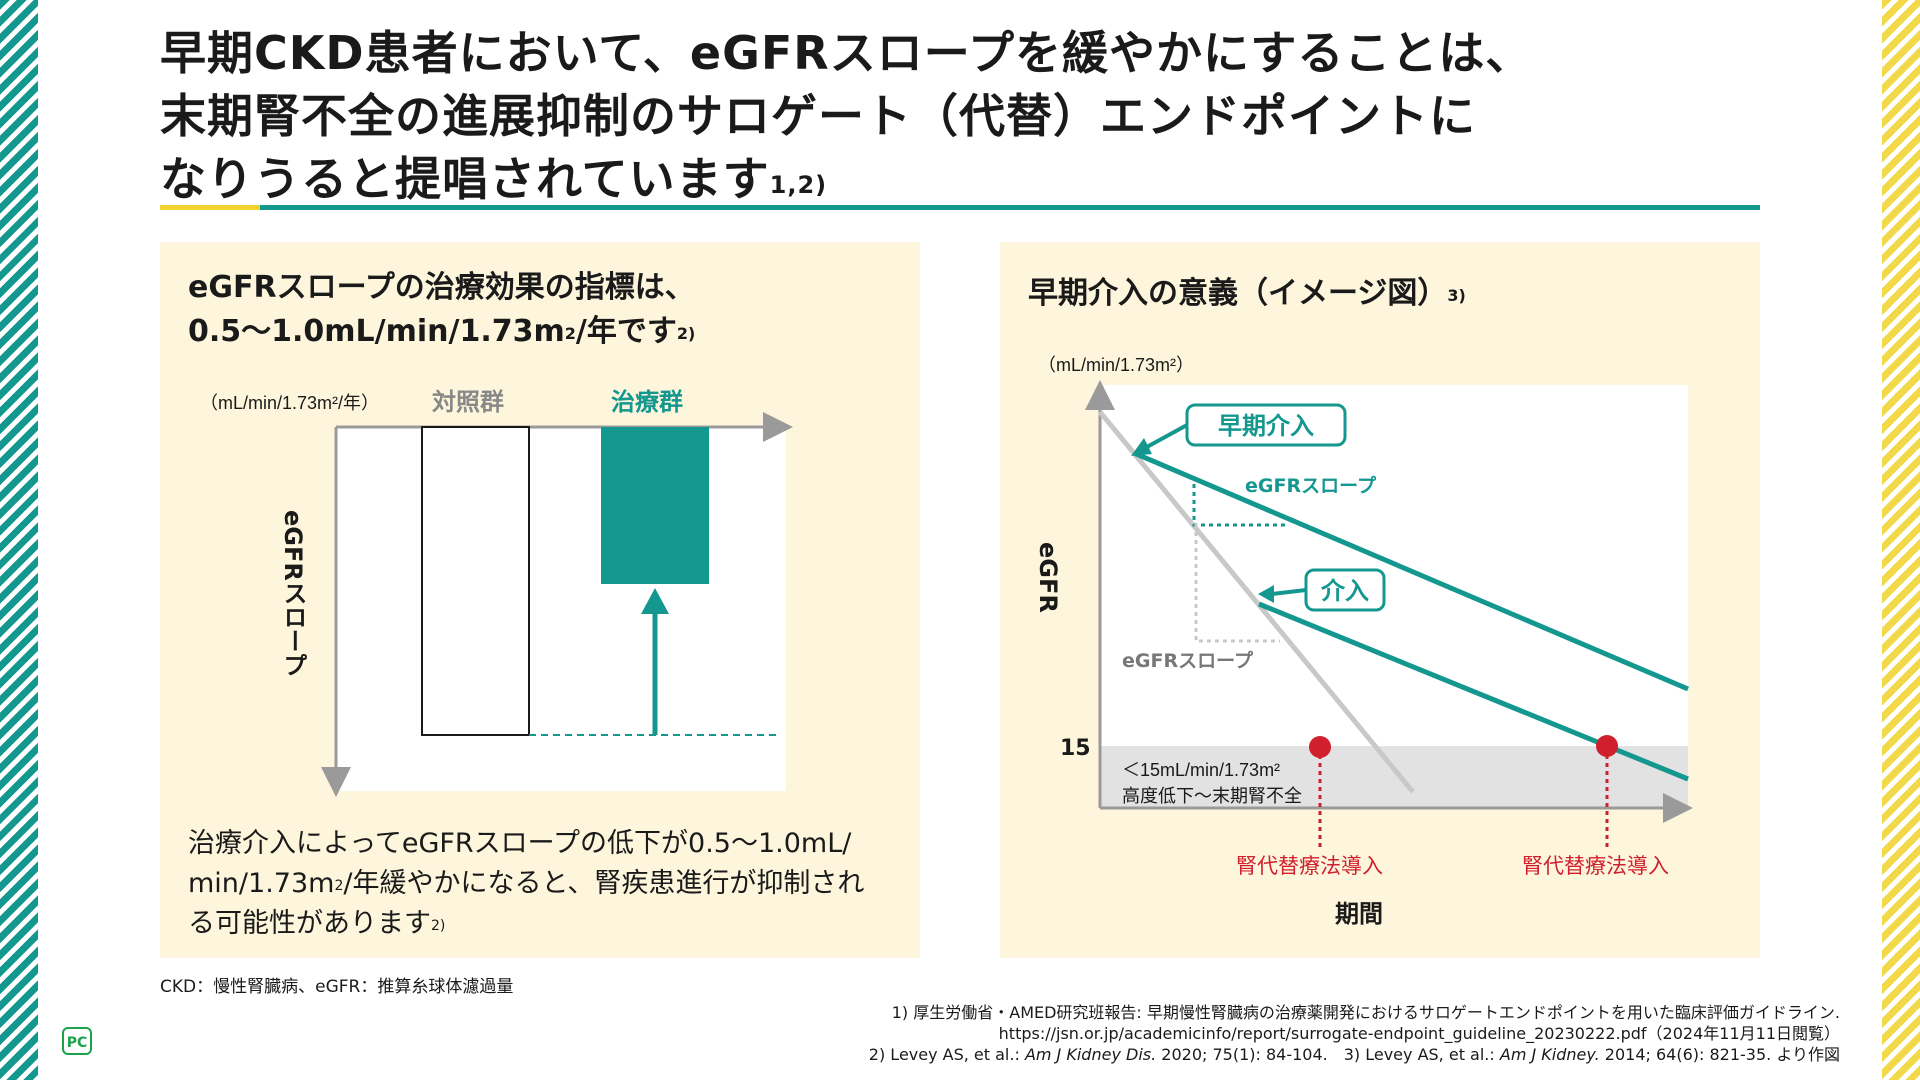 Image resolution: width=1920 pixels, height=1080 pixels. What do you see at coordinates (818, 116) in the screenshot?
I see `title-line-2: 末期腎不全の進展抑制のサロゲート（代替）エンドポイントに` at bounding box center [818, 116].